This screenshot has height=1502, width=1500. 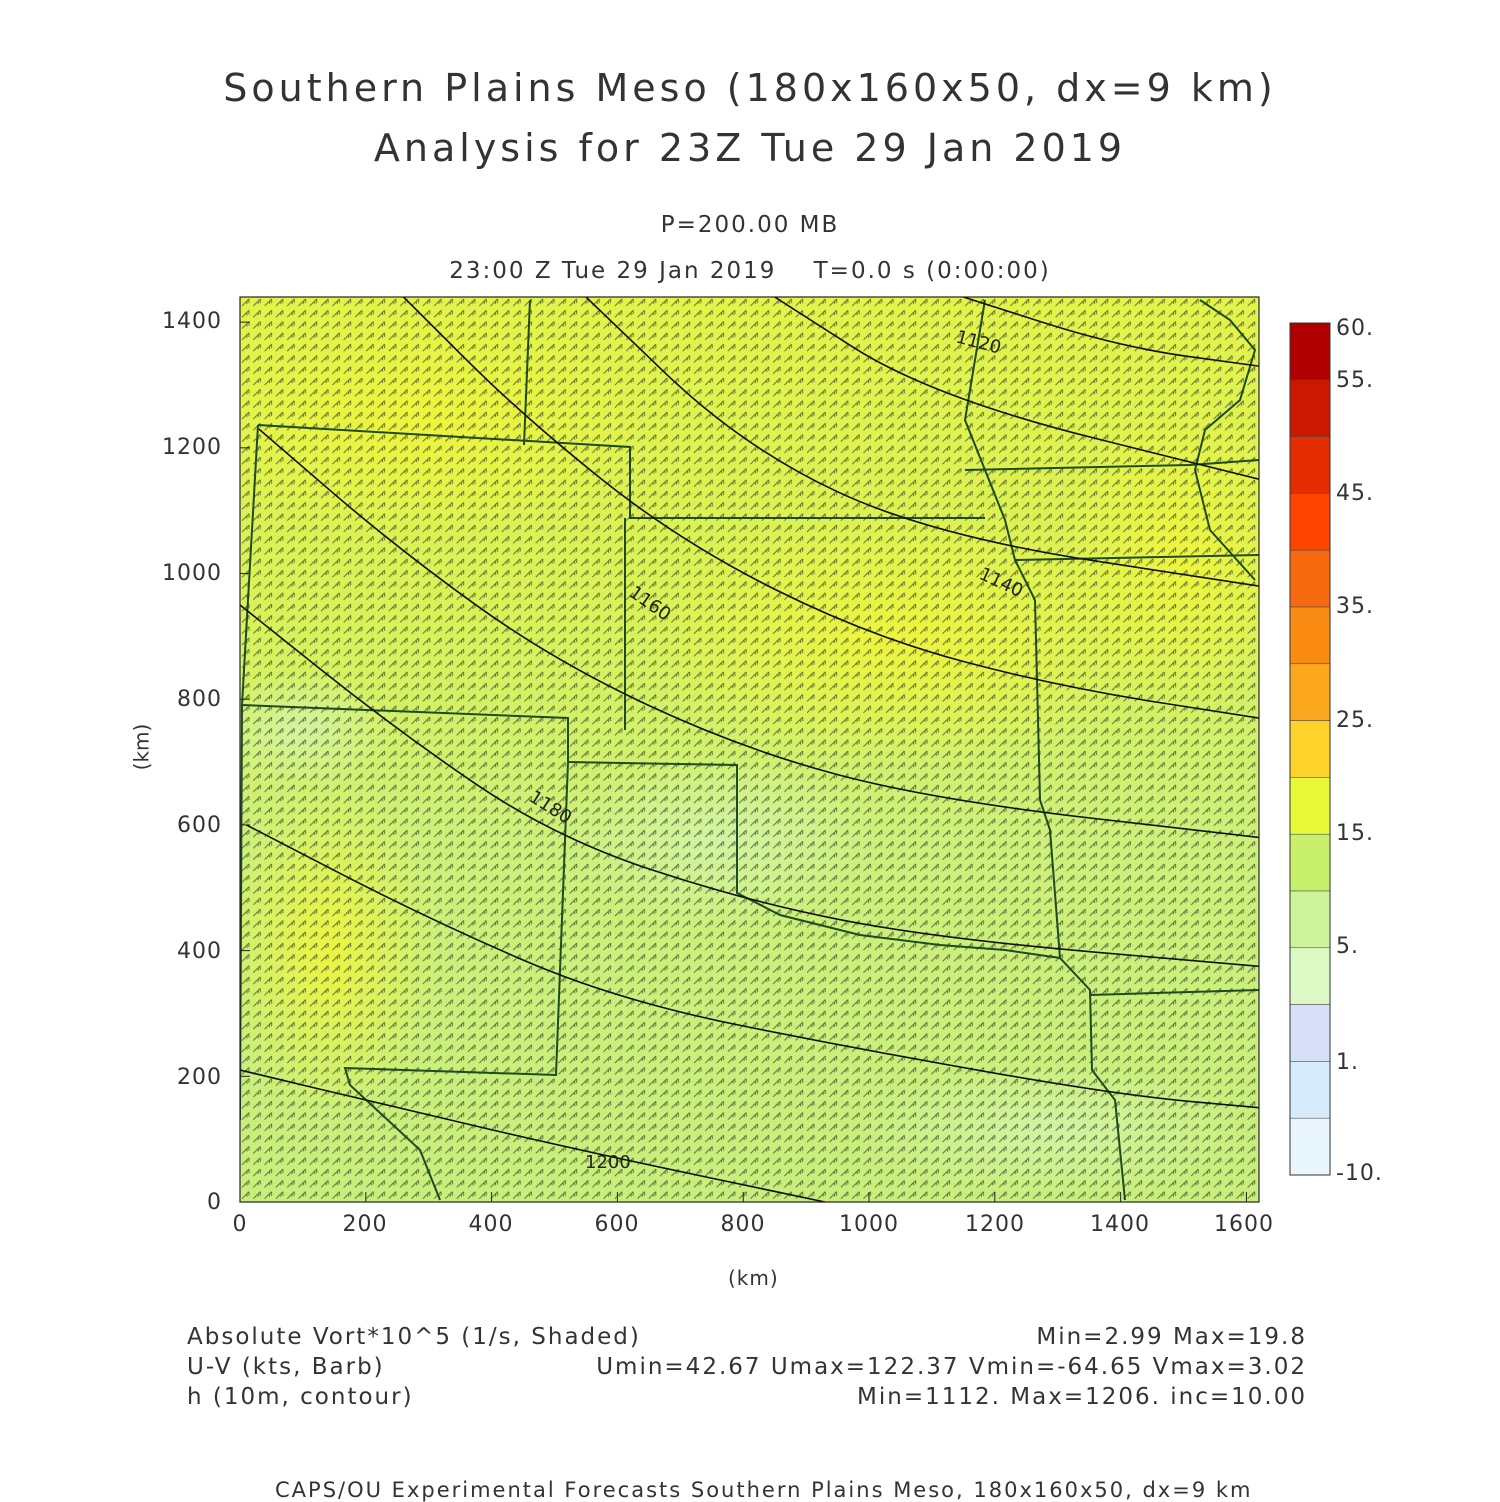 What do you see at coordinates (1347, 946) in the screenshot?
I see `colorbar-label-5: 5.` at bounding box center [1347, 946].